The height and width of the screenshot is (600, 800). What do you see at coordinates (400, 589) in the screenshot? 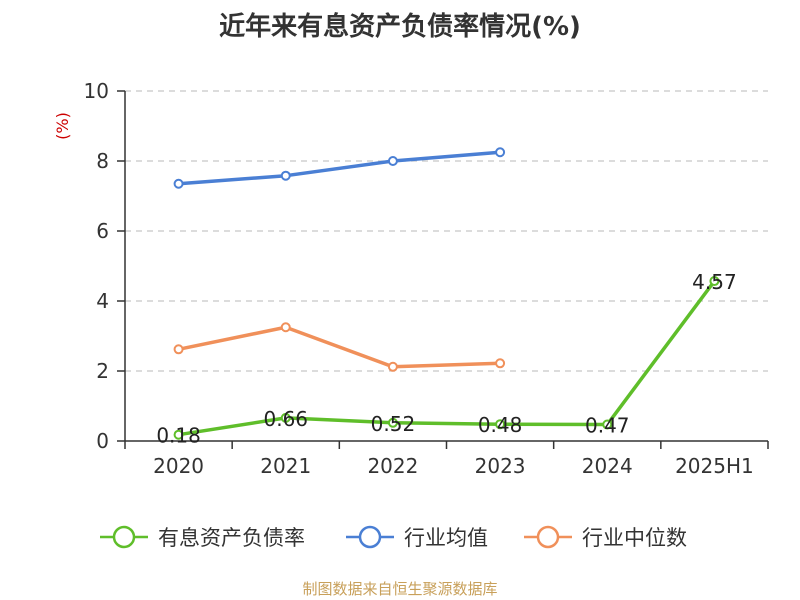
I see `data-source-note: 制图数据来自恒生聚源数据库` at bounding box center [400, 589].